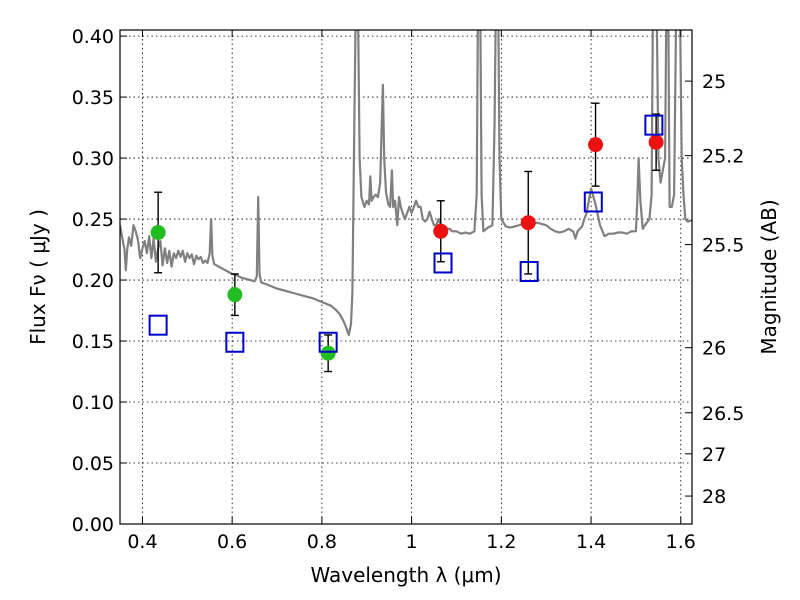 This screenshot has height=600, width=800. Describe the element at coordinates (93, 525) in the screenshot. I see `y-tick-label: 0.00` at that location.